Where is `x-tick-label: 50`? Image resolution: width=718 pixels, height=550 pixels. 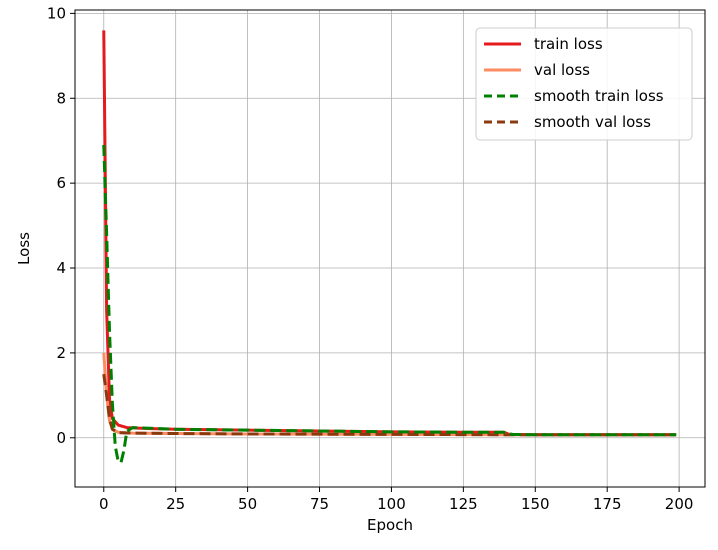 x-tick-label: 50 is located at coordinates (247, 504).